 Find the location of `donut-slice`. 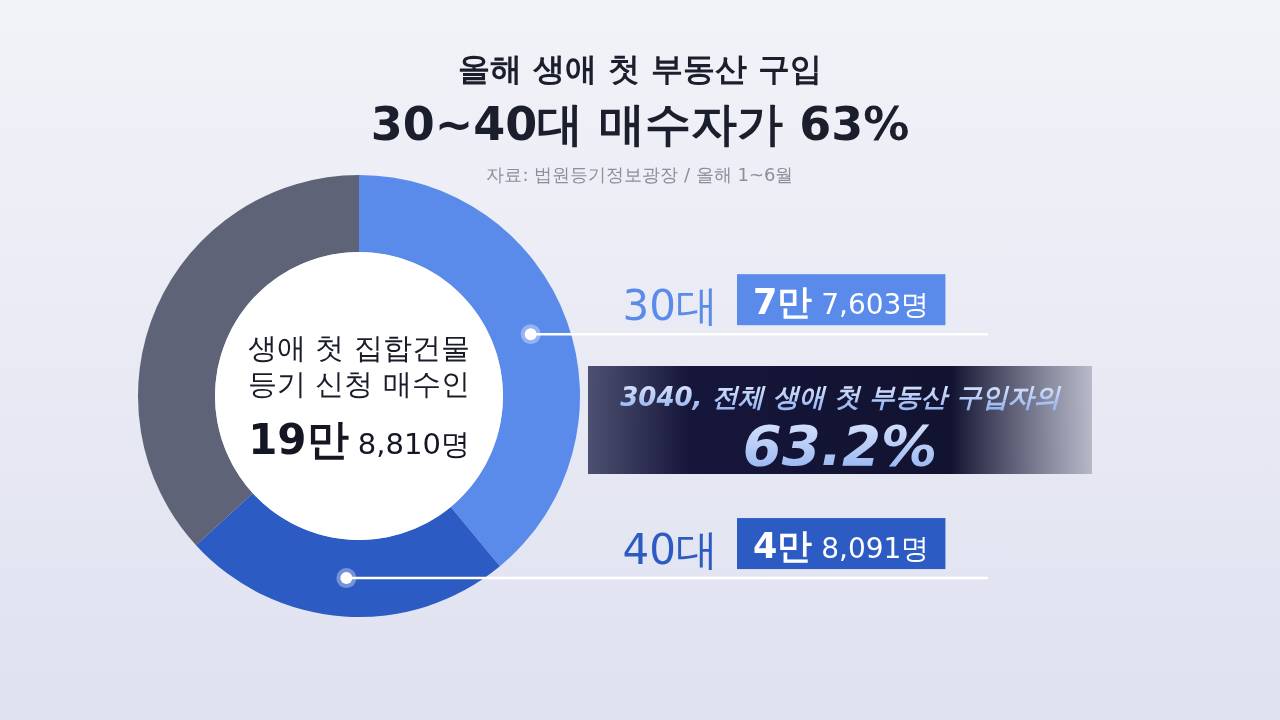

donut-slice is located at coordinates (348, 555).